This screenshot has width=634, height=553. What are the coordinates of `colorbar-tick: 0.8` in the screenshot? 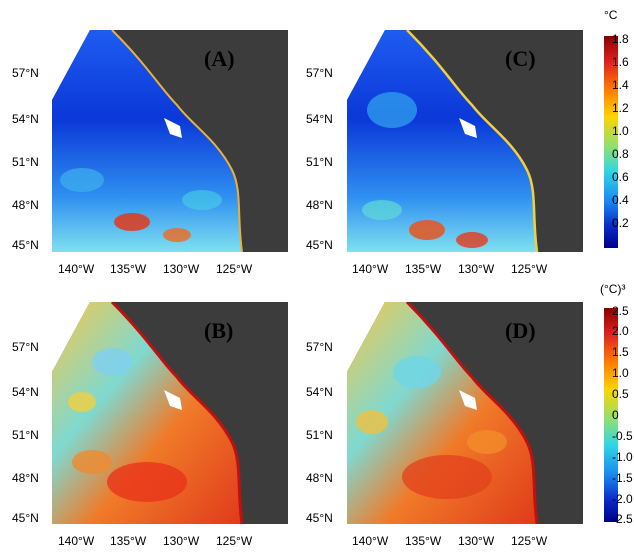 It's located at (620, 154).